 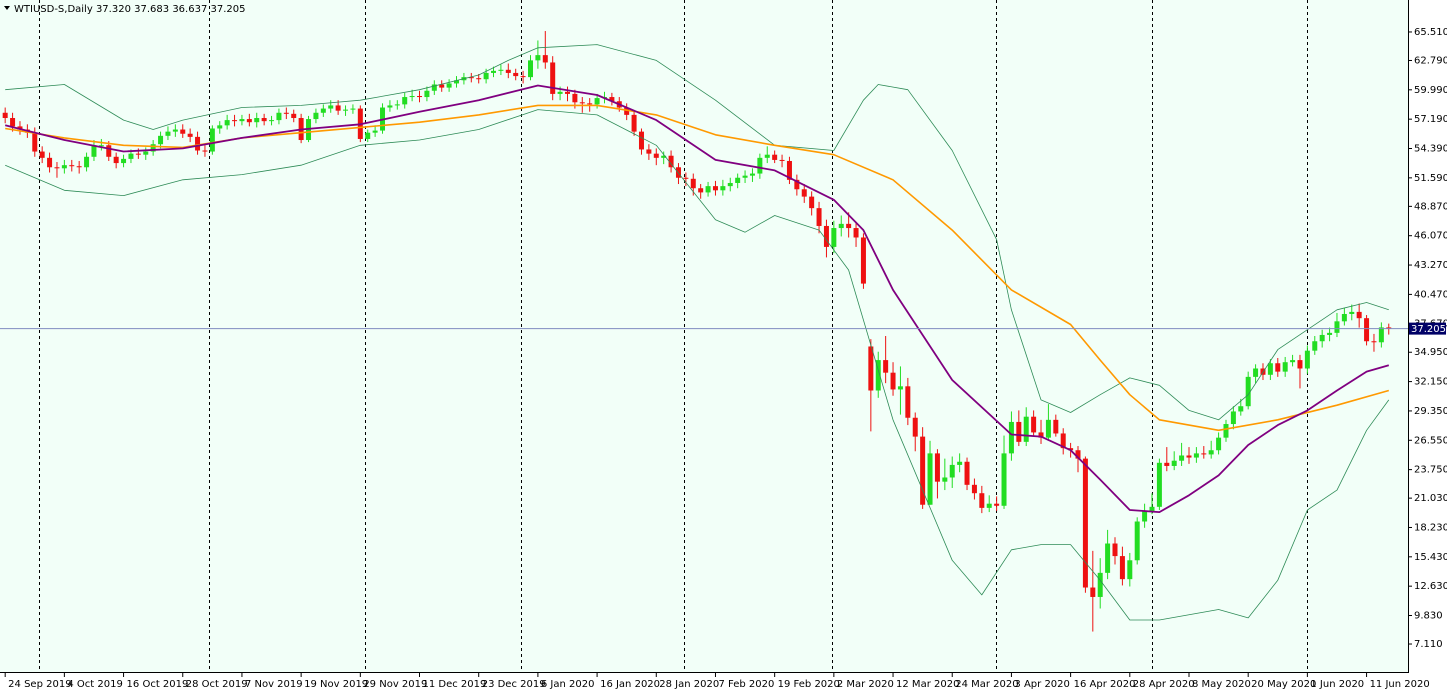 I want to click on y-tick-label: 18.230, so click(x=1430, y=527).